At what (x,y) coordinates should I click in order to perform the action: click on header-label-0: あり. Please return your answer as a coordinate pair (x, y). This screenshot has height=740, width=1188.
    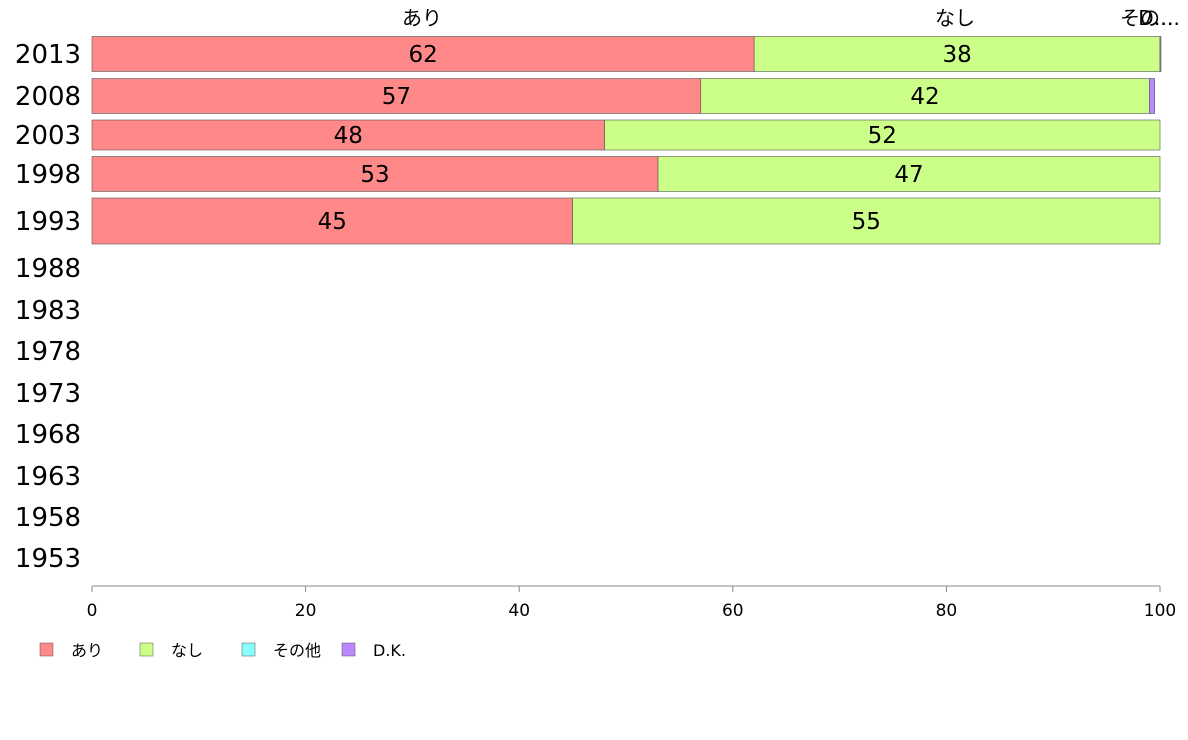
    Looking at the image, I should click on (422, 18).